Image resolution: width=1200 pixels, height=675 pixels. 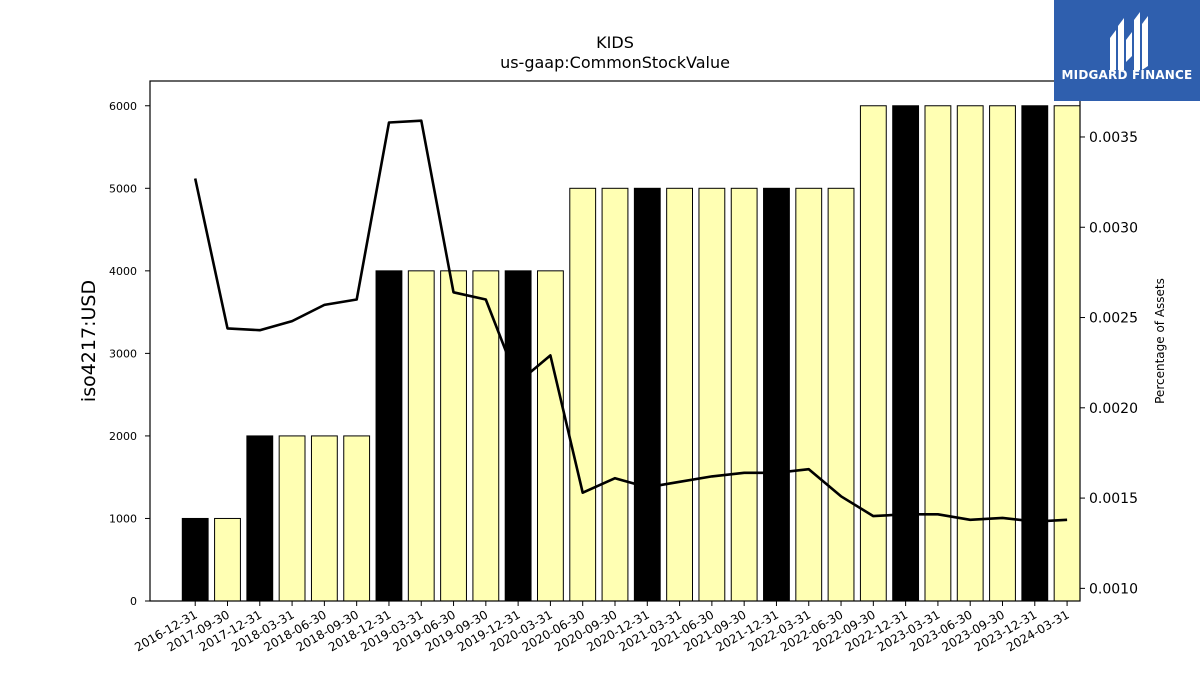 I want to click on y-tick-label: 3000, so click(x=123, y=353).